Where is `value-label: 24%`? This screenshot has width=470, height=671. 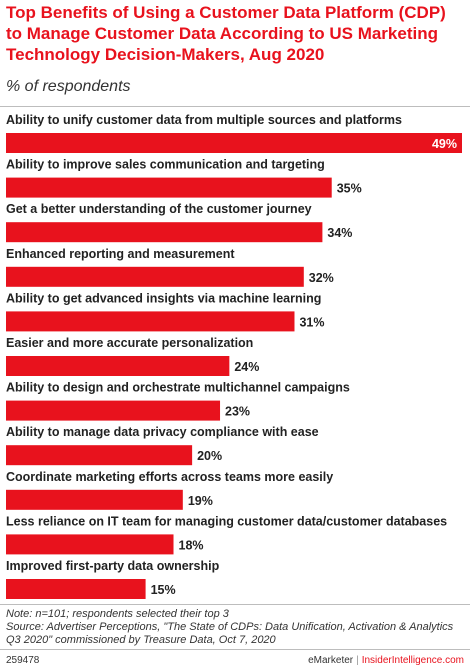 value-label: 24% is located at coordinates (246, 367).